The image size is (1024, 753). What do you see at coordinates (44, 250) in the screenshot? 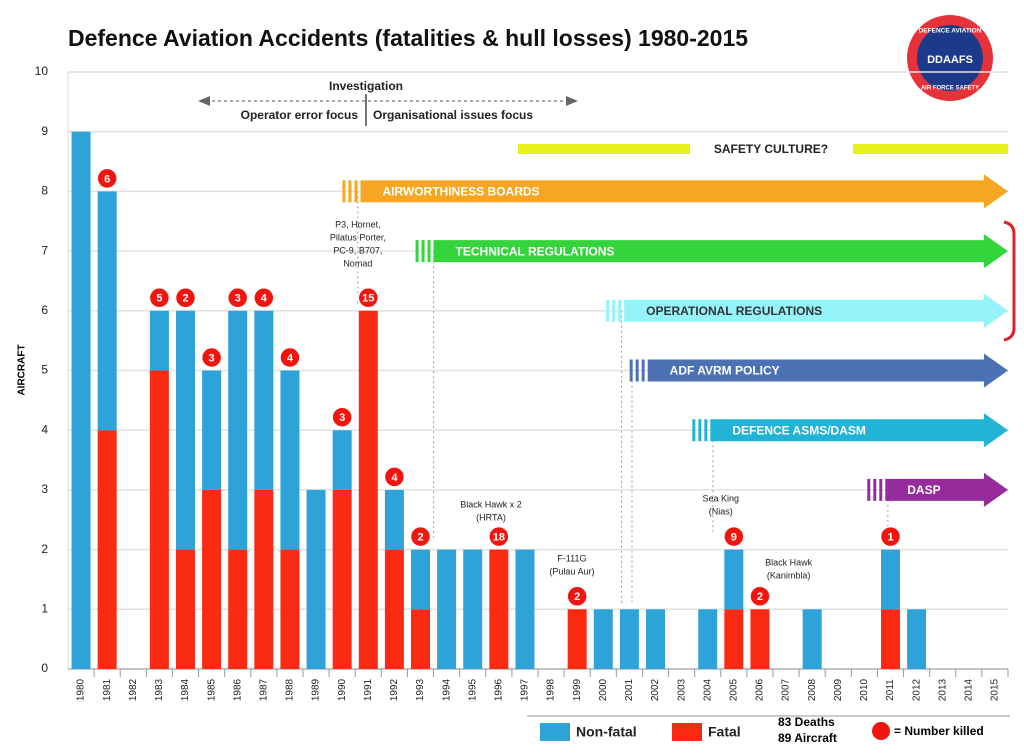
I see `y-tick-label: 7` at bounding box center [44, 250].